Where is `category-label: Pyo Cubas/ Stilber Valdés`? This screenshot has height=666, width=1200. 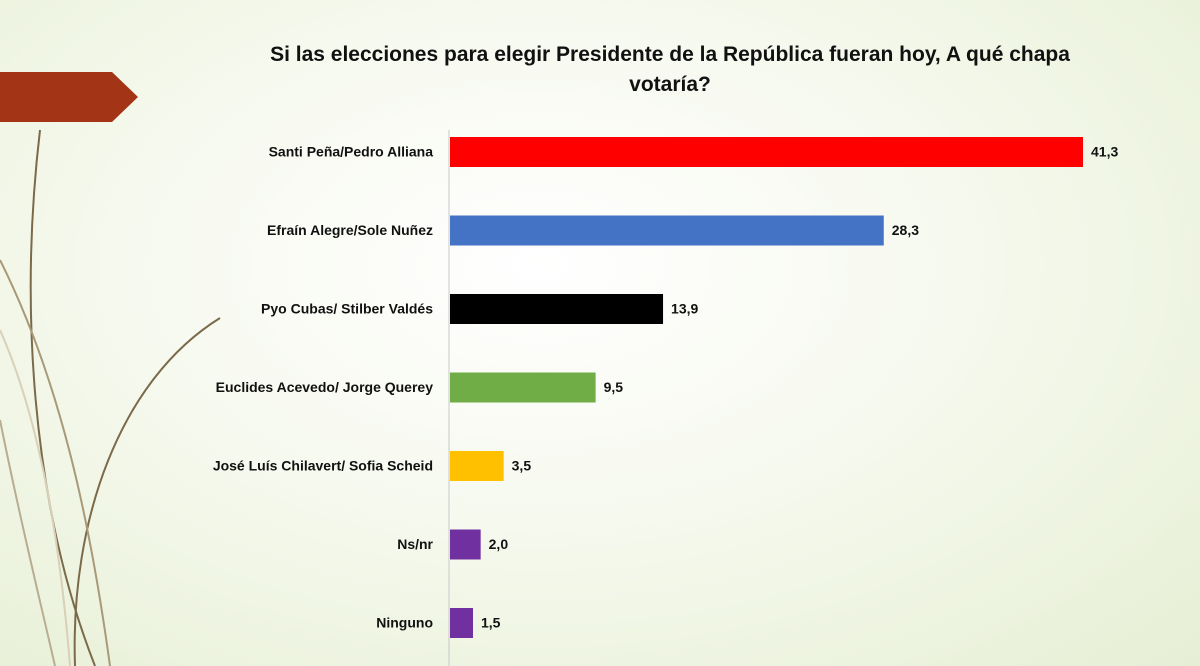
category-label: Pyo Cubas/ Stilber Valdés is located at coordinates (347, 309).